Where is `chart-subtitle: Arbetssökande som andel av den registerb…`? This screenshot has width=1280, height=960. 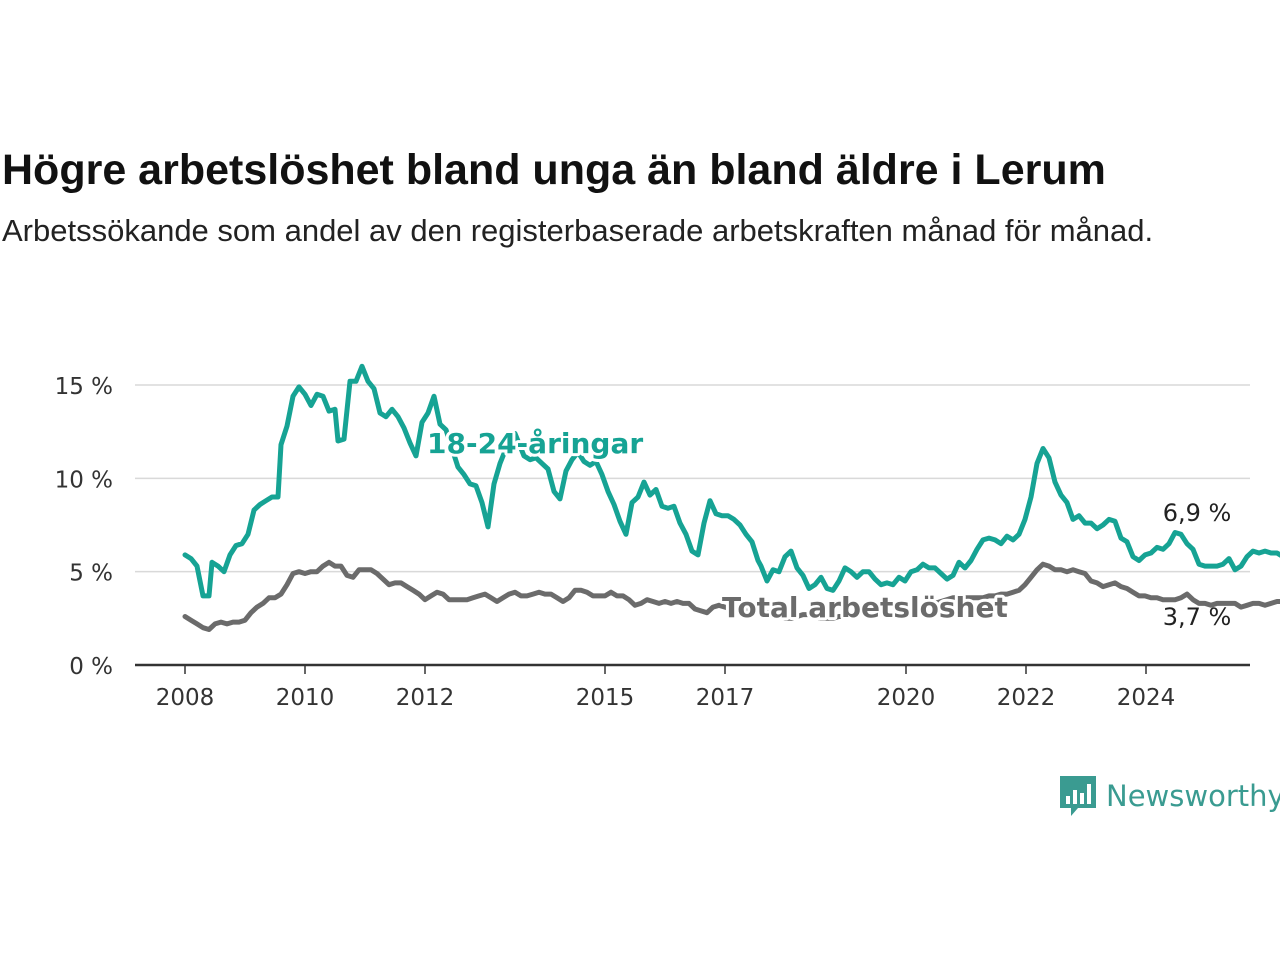 chart-subtitle: Arbetssökande som andel av den registerb… is located at coordinates (578, 230).